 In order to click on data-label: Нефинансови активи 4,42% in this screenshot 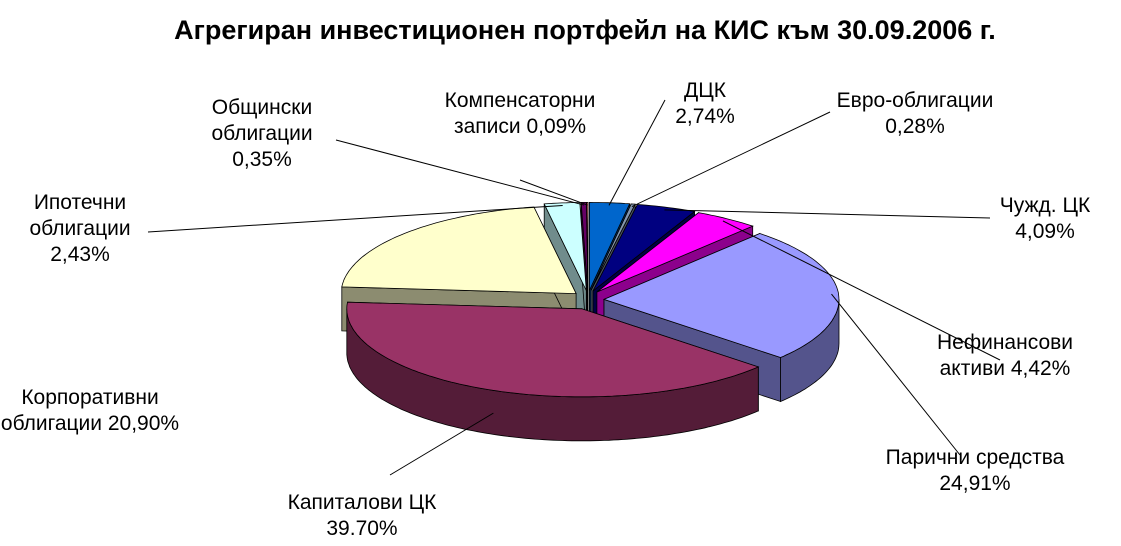, I will do `click(1005, 356)`.